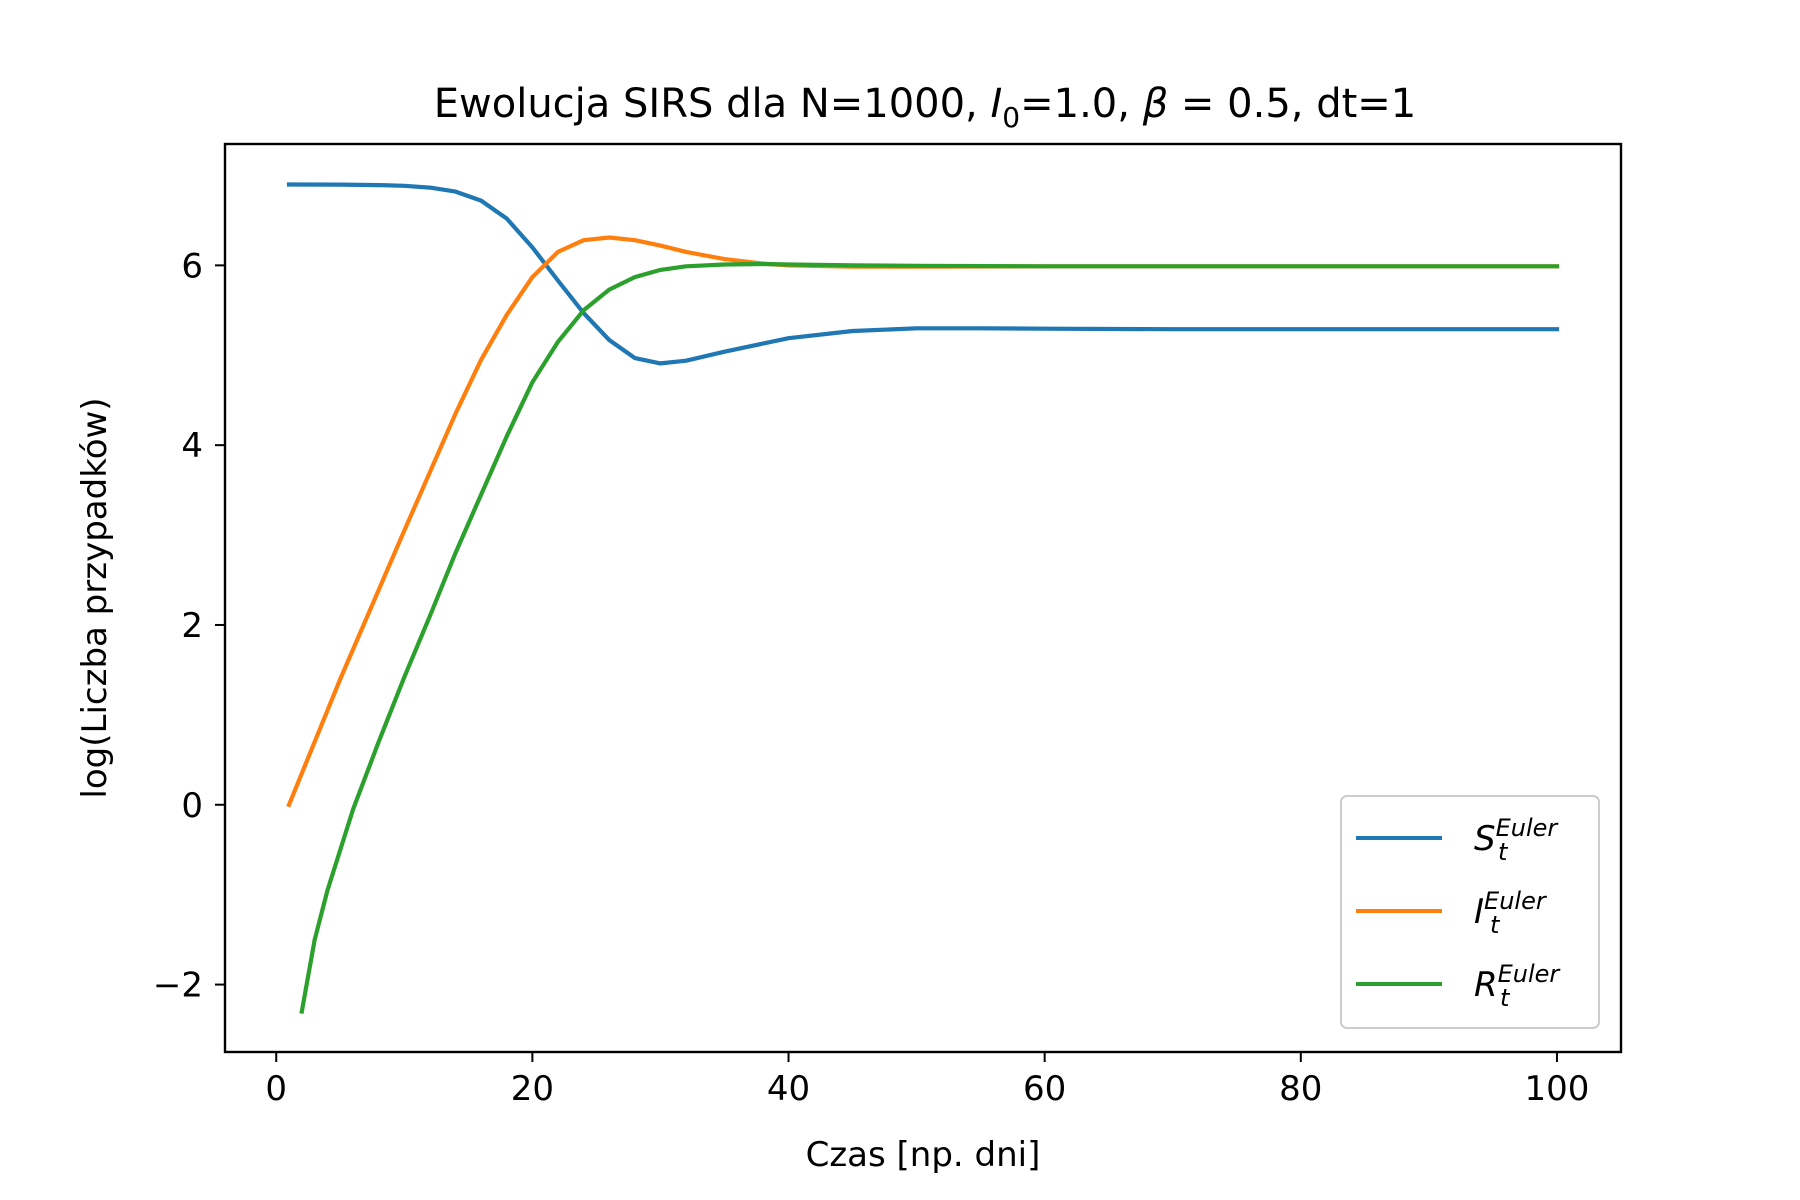 The height and width of the screenshot is (1200, 1800). I want to click on y-tick-label: 0, so click(192, 806).